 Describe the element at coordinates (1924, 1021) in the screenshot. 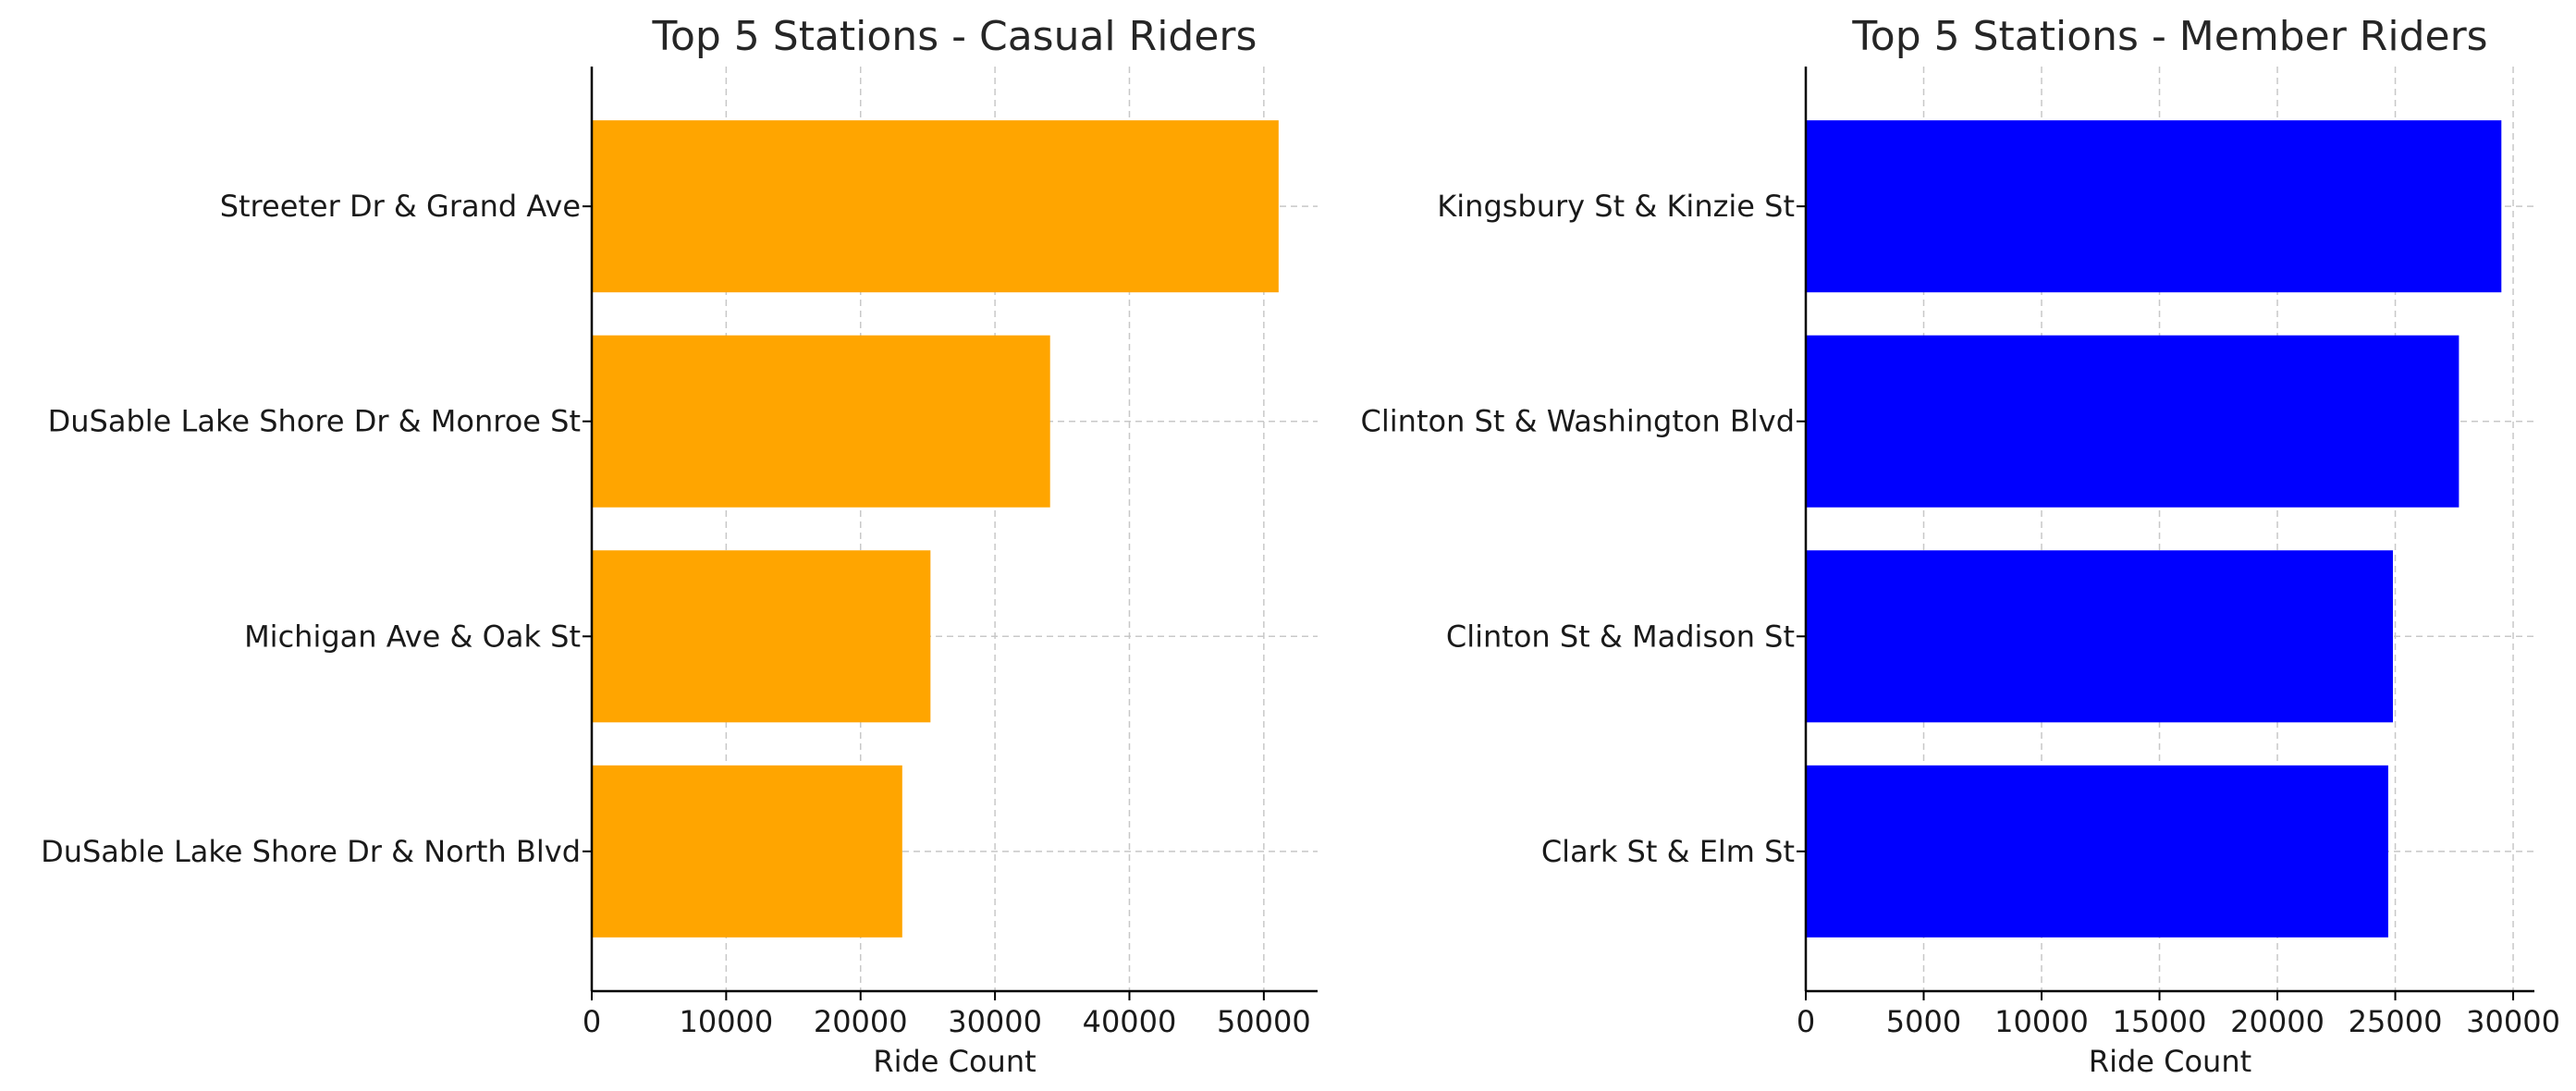

I see `x-tick-label: 5000` at that location.